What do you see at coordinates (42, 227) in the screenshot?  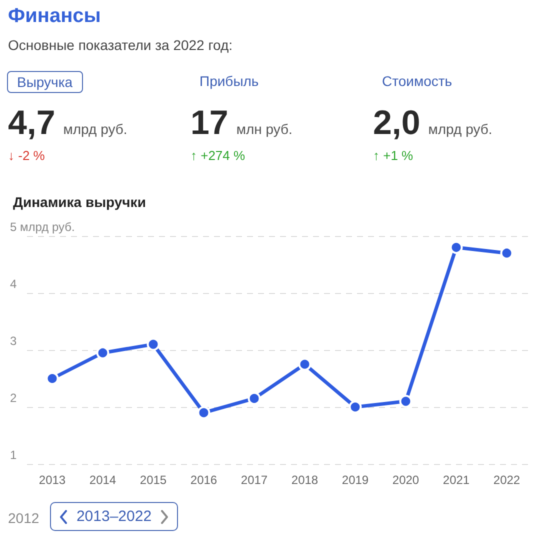 I see `y-tick-label: 5 млрд руб.` at bounding box center [42, 227].